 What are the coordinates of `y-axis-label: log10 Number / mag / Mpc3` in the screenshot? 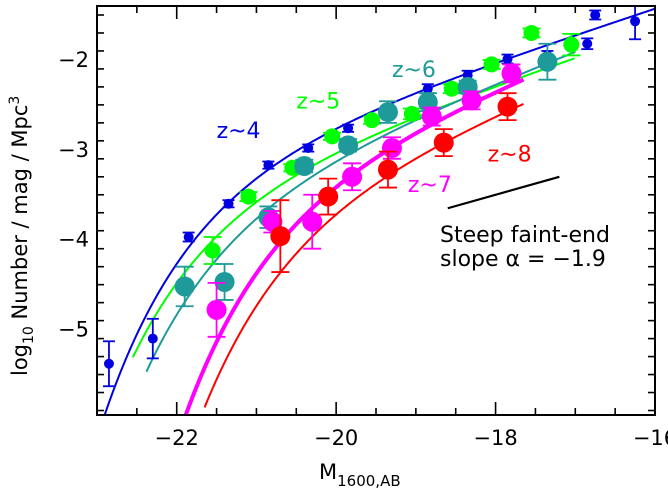 It's located at (22, 236).